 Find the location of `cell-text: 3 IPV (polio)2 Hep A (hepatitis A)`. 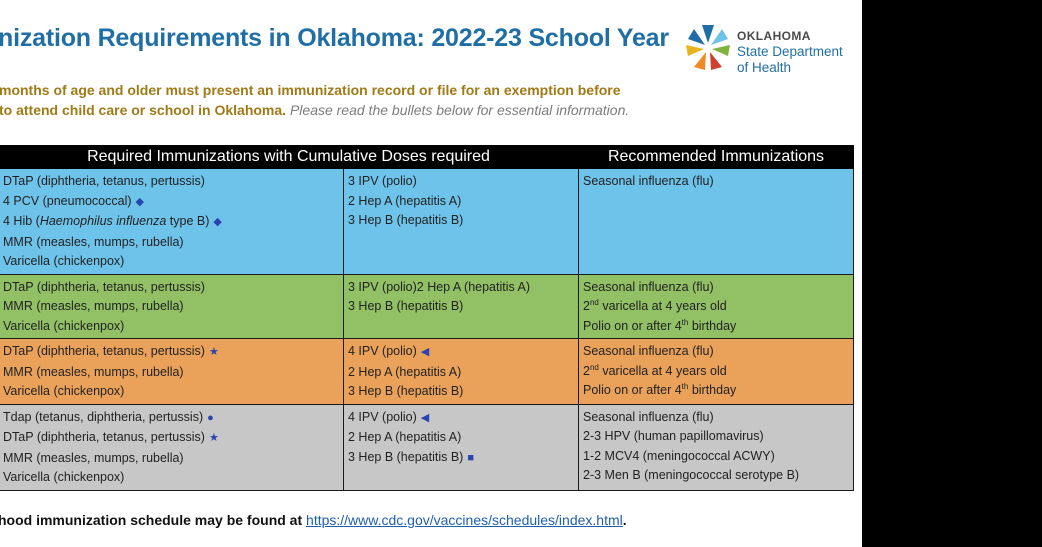

cell-text: 3 IPV (polio)2 Hep A (hepatitis A) is located at coordinates (439, 286).